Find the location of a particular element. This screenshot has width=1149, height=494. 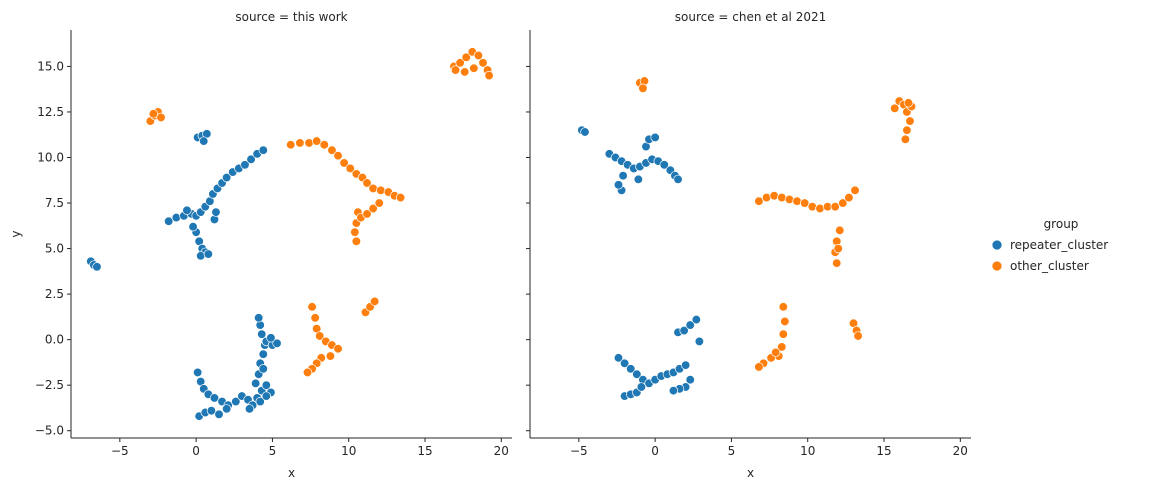

y-tick-label: −2.5 is located at coordinates (49, 385).